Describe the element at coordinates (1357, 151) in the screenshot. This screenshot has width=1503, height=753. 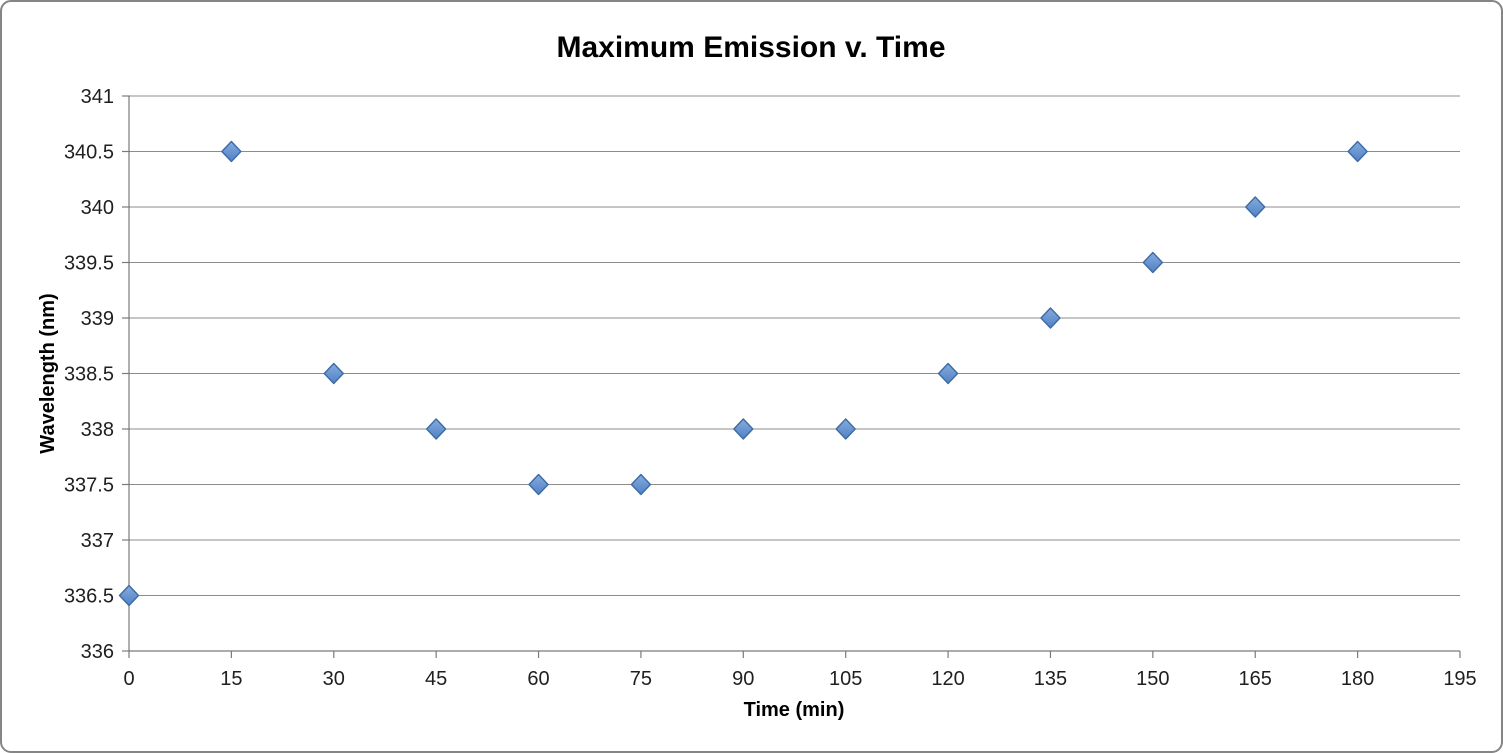
I see `data-point-marker-180-340.5` at that location.